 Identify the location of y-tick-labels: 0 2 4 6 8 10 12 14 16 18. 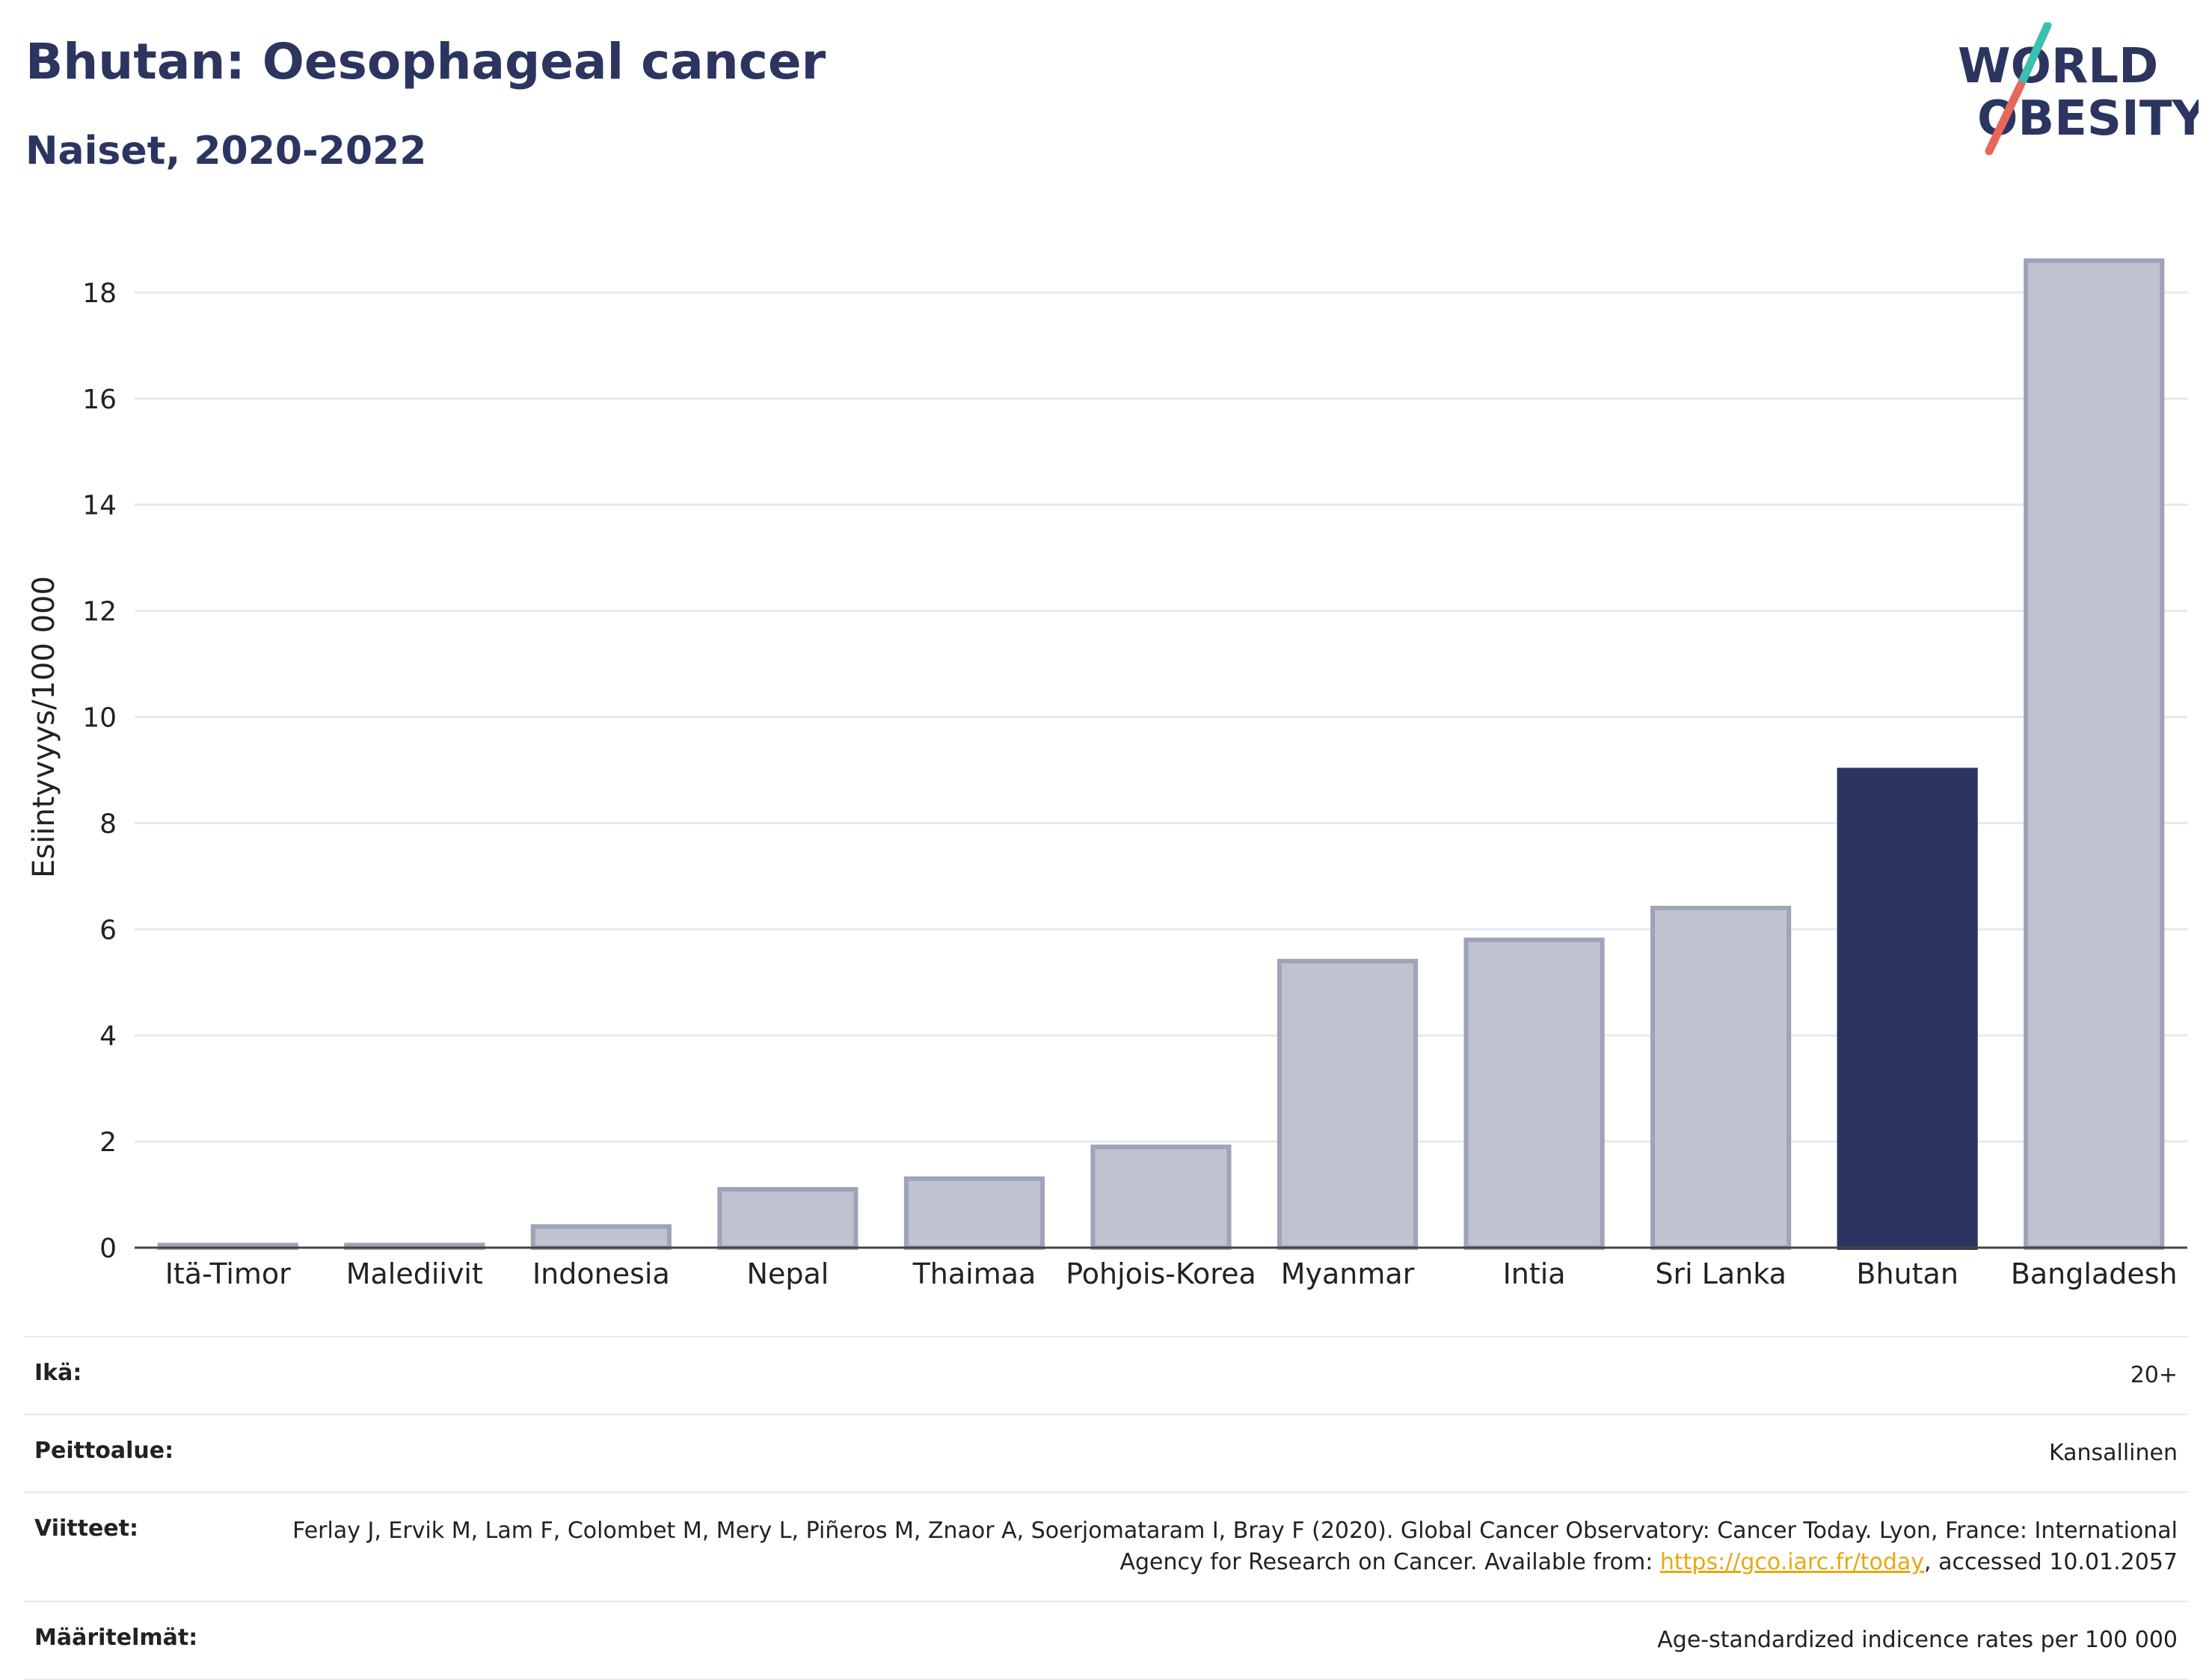
(99, 771).